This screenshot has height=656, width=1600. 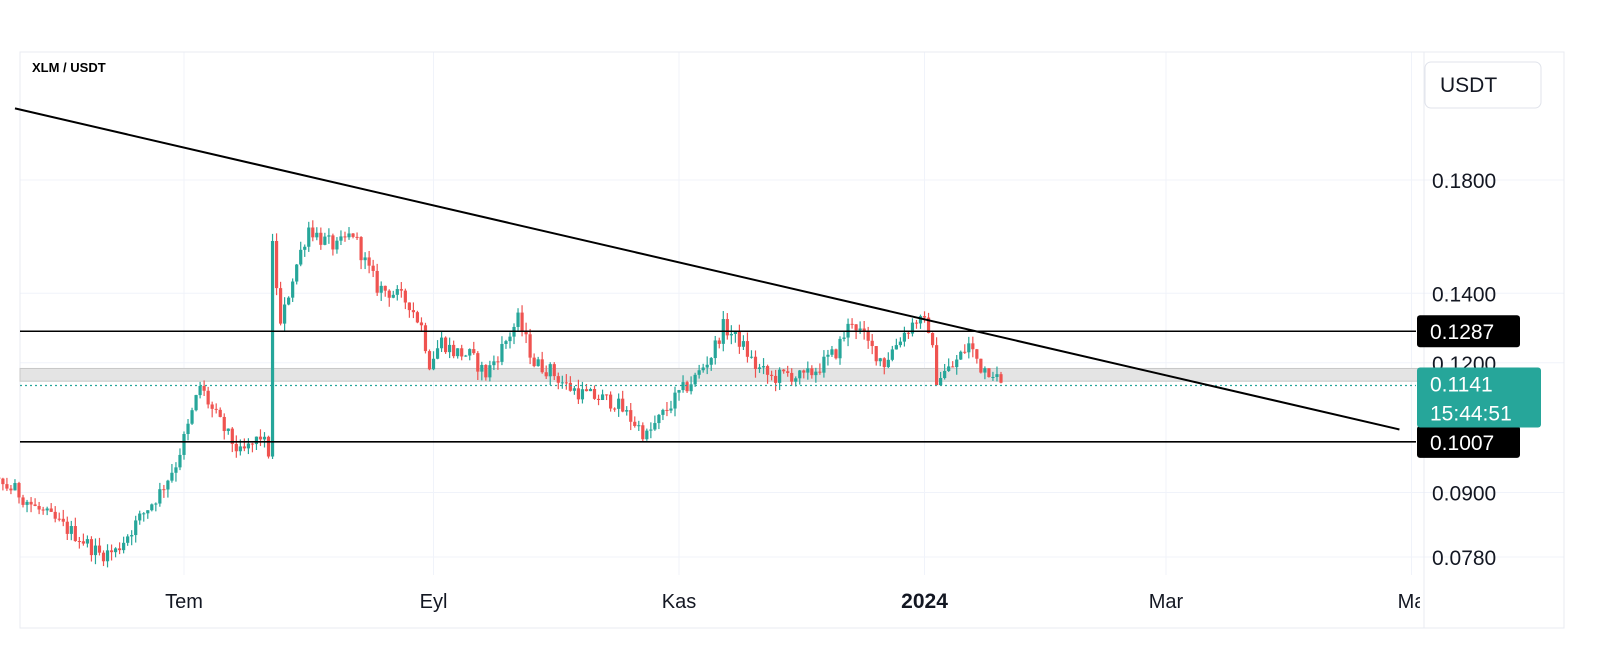 I want to click on currency-button: USDT, so click(x=1483, y=85).